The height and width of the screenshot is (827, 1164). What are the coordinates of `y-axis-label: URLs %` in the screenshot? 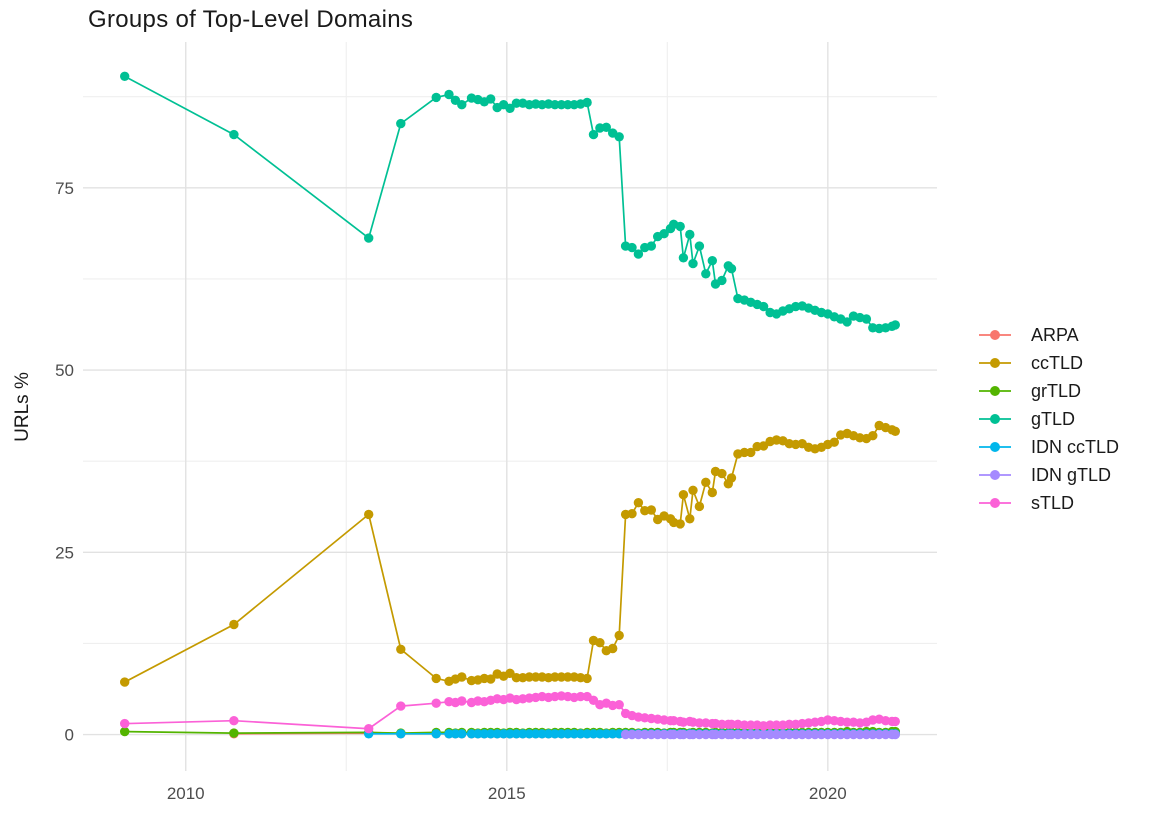 It's located at (22, 407).